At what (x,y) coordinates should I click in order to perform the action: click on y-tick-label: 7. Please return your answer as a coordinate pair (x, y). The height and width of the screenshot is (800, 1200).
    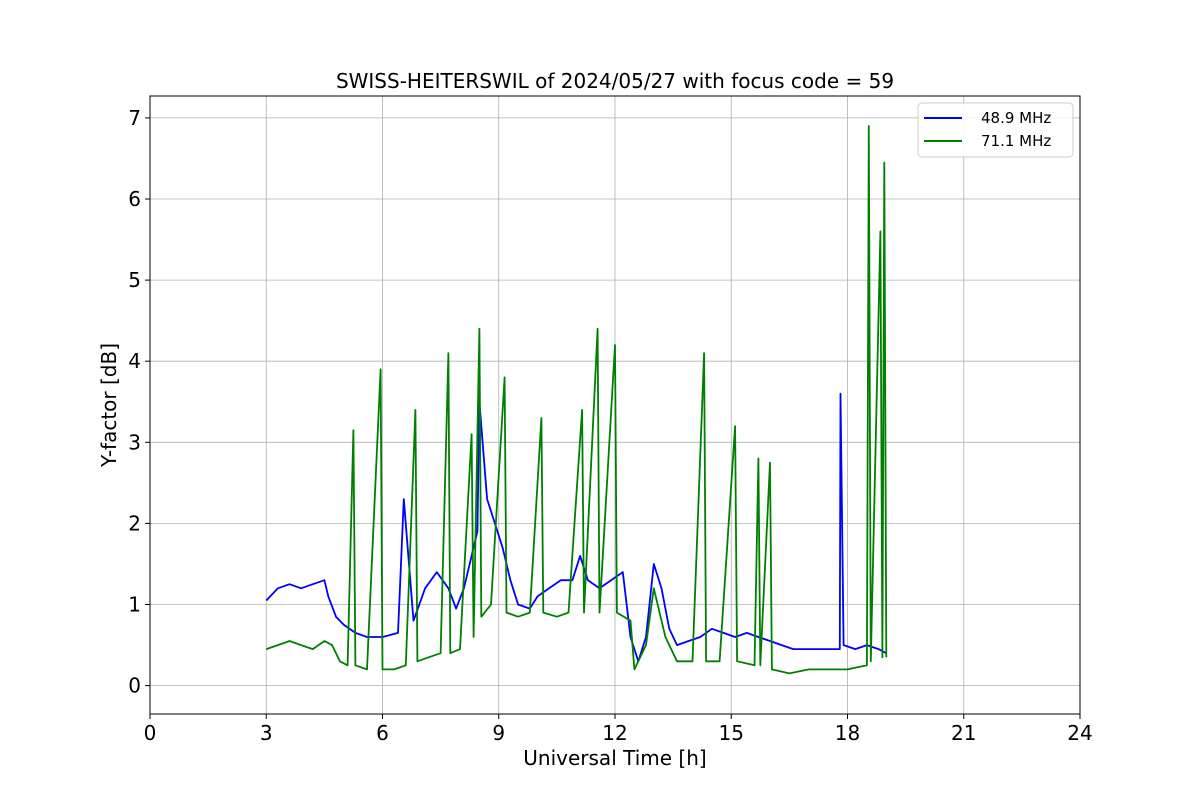
    Looking at the image, I should click on (134, 118).